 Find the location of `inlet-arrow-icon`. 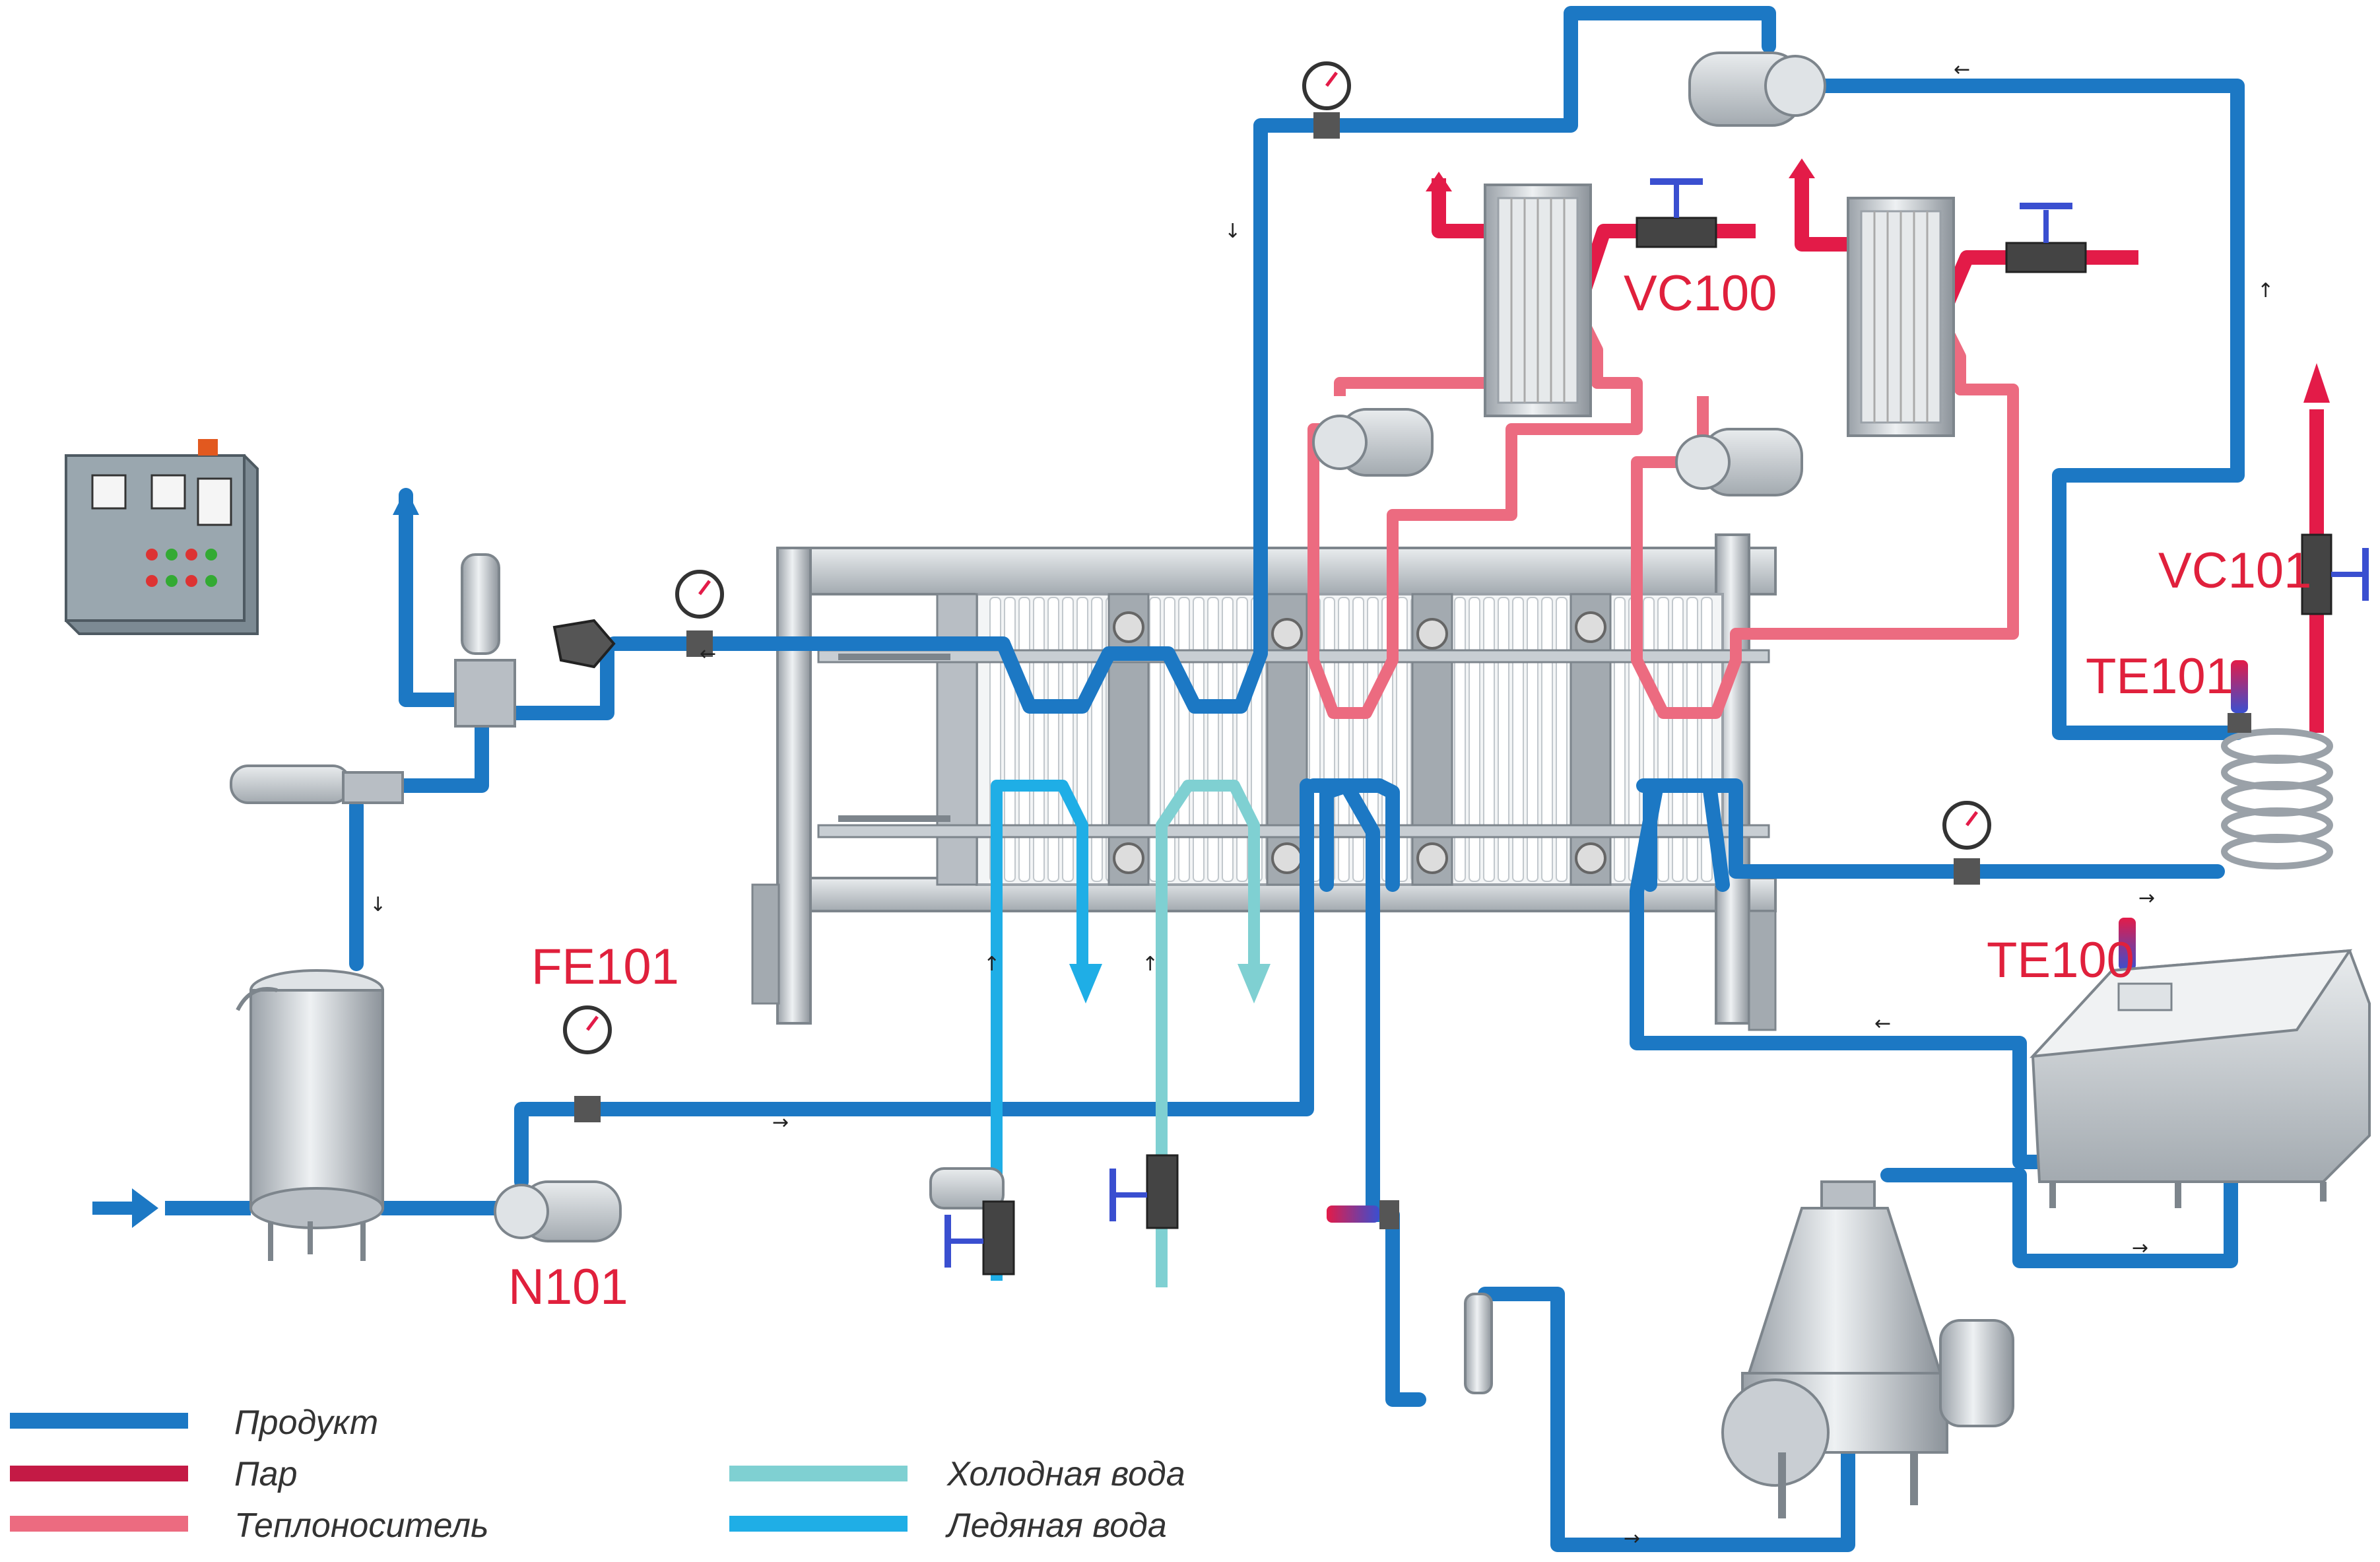

inlet-arrow-icon is located at coordinates (125, 1208).